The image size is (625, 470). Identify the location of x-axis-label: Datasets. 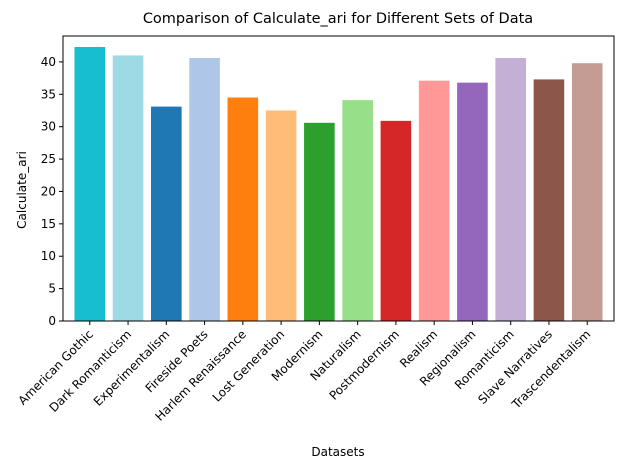
(337, 452).